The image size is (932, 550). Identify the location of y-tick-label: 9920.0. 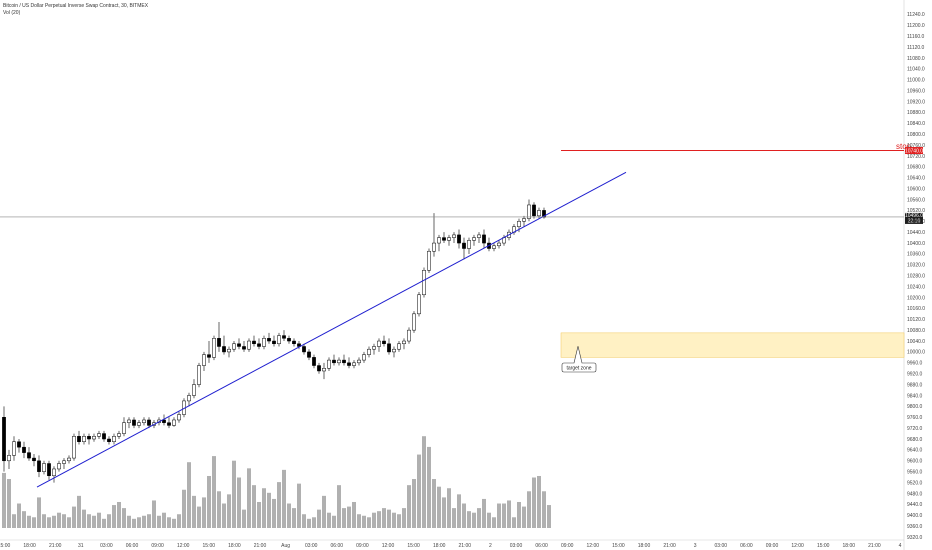
(915, 375).